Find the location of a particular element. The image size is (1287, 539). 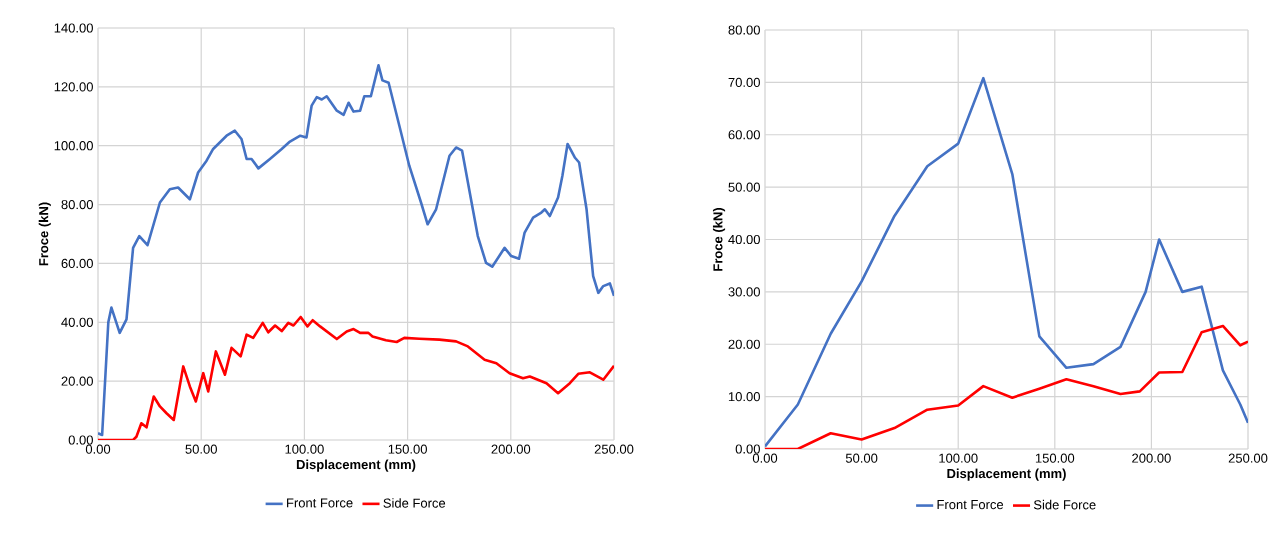

y-tick-label: 70.00 is located at coordinates (744, 82).